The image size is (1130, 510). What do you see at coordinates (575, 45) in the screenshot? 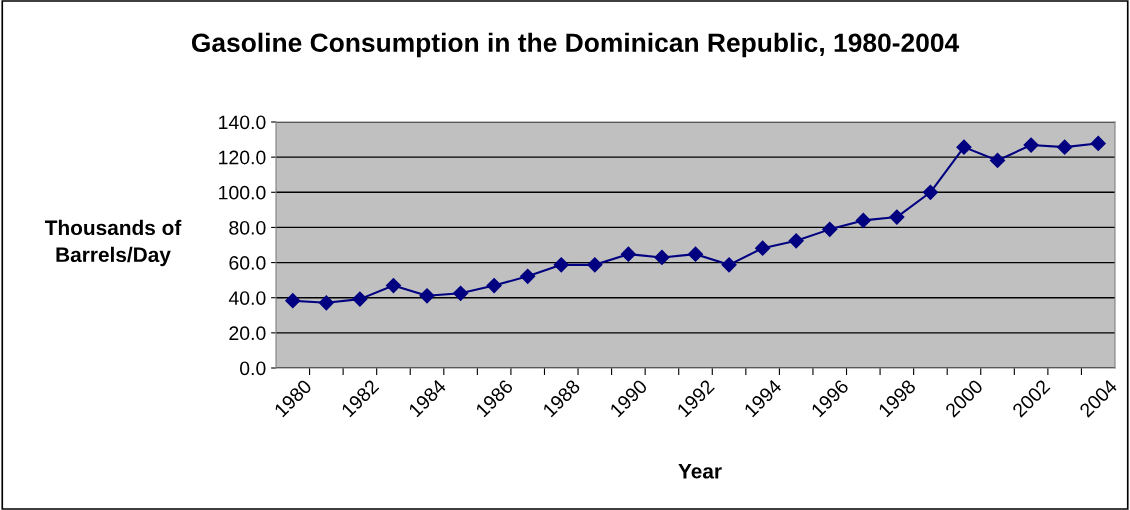
I see `chart-title: Gasoline Consumption in the Dominican Republic, 1980-2004` at bounding box center [575, 45].